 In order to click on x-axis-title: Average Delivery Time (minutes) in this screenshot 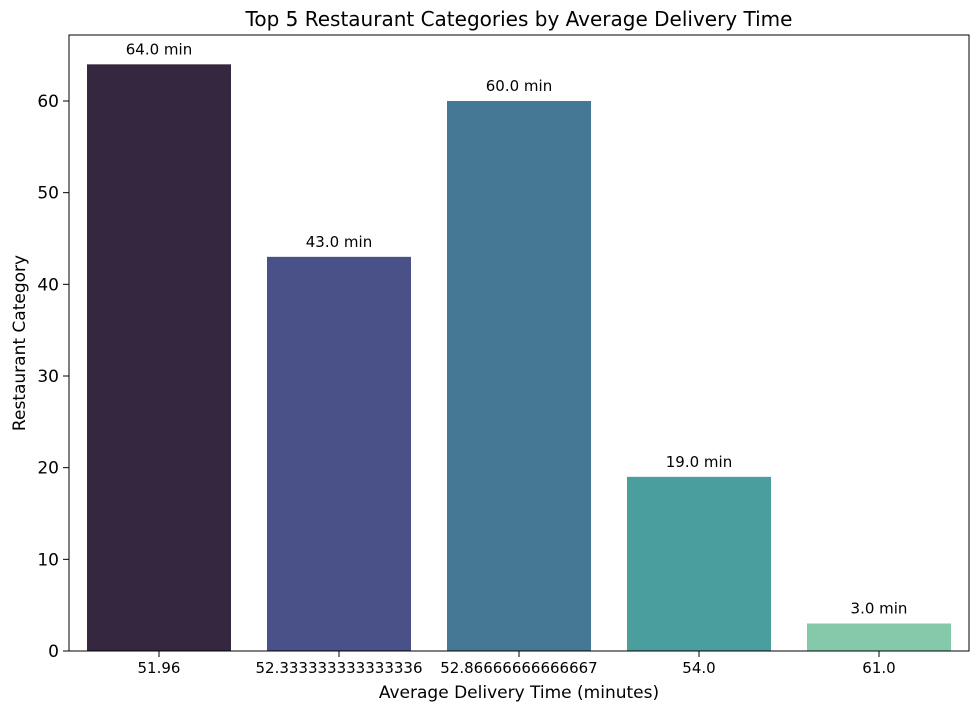, I will do `click(519, 693)`.